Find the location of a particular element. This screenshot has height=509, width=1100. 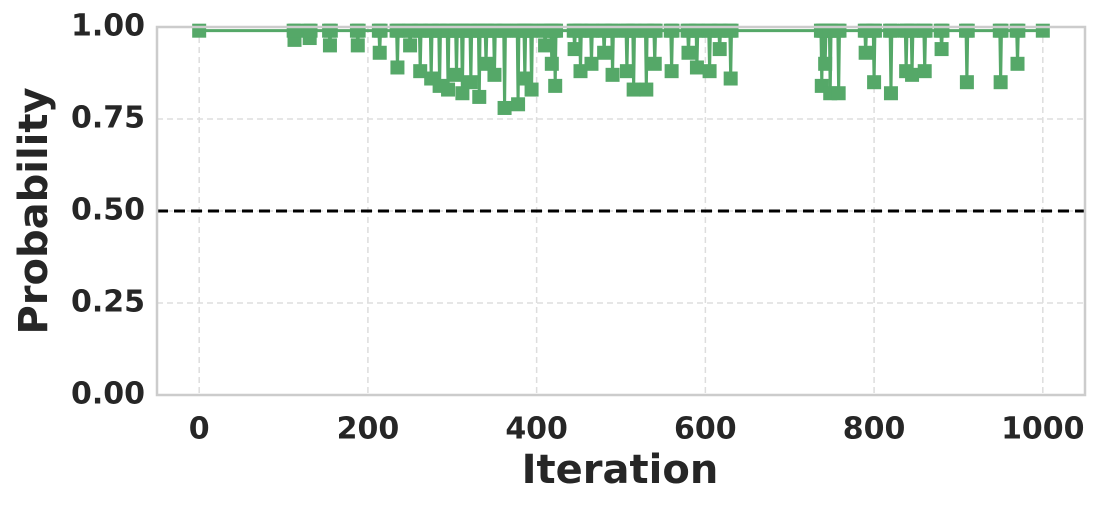

x-tick-label: 400 is located at coordinates (536, 429).